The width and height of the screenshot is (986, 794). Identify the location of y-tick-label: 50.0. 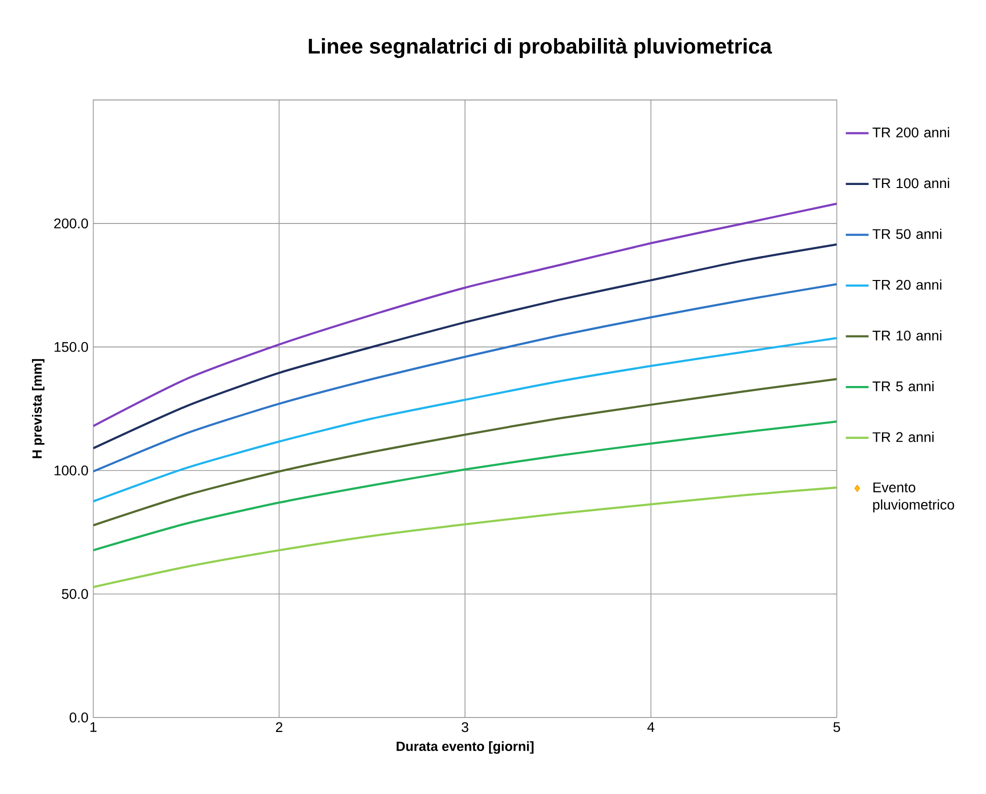
(75, 593).